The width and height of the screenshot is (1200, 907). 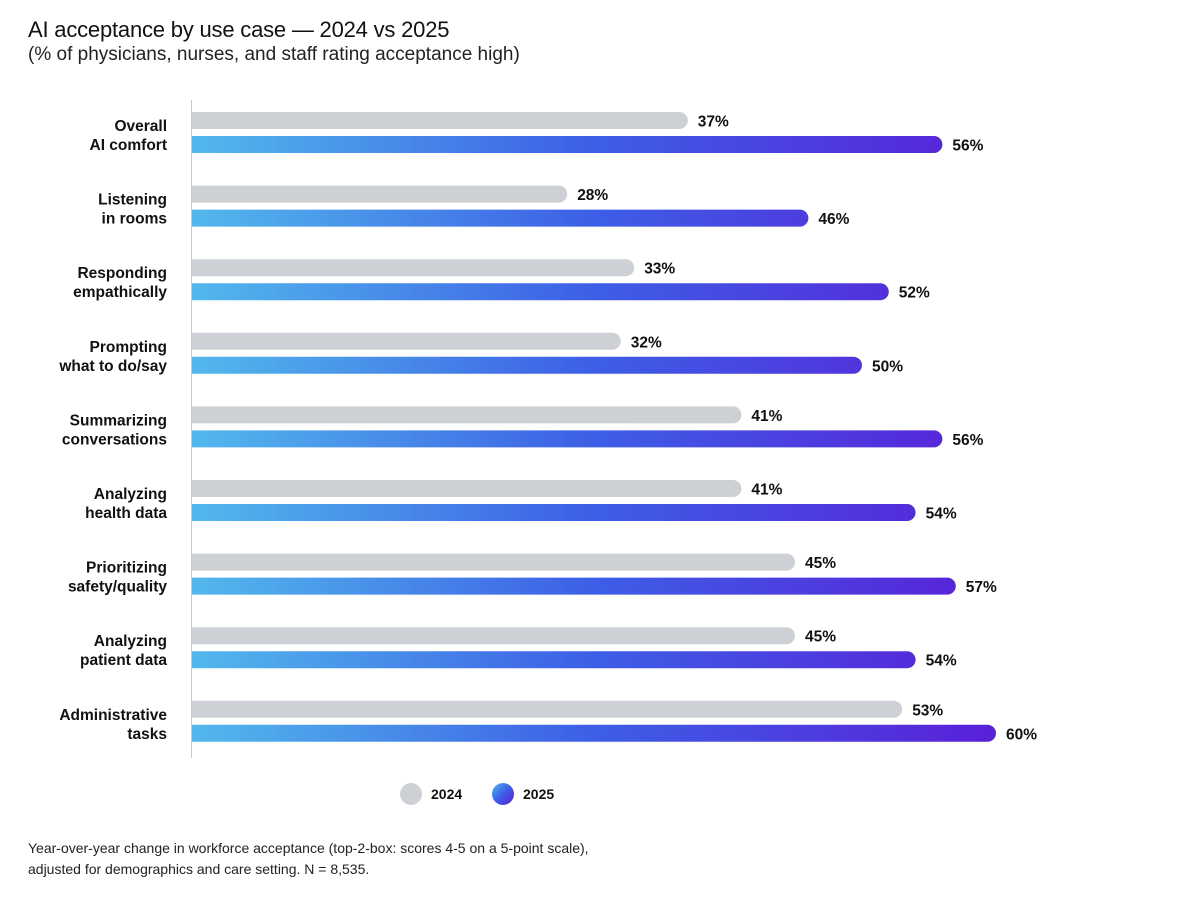 I want to click on category-label-line: Summarizing, so click(x=118, y=420).